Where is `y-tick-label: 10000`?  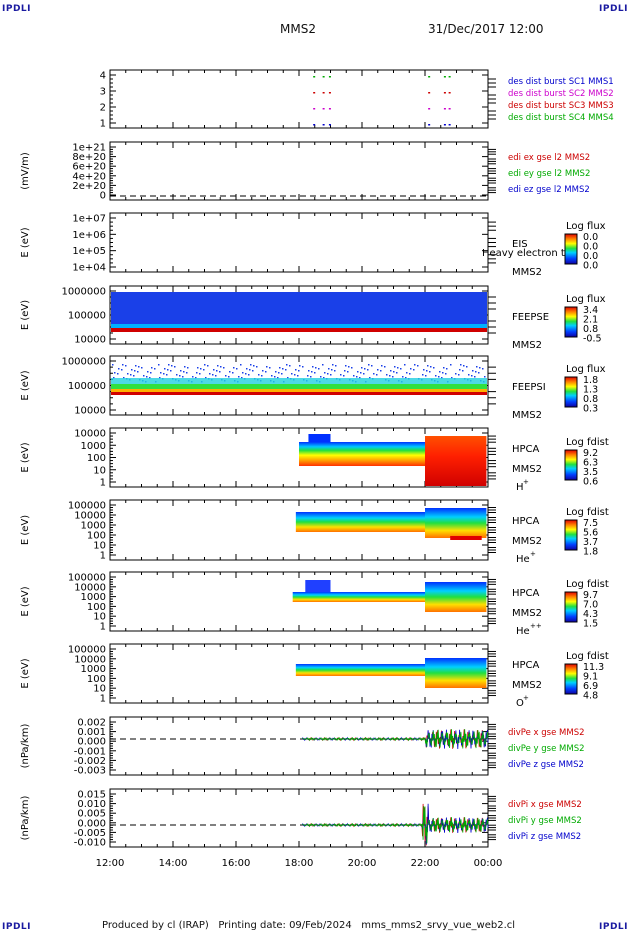
y-tick-label: 10000 is located at coordinates (90, 587).